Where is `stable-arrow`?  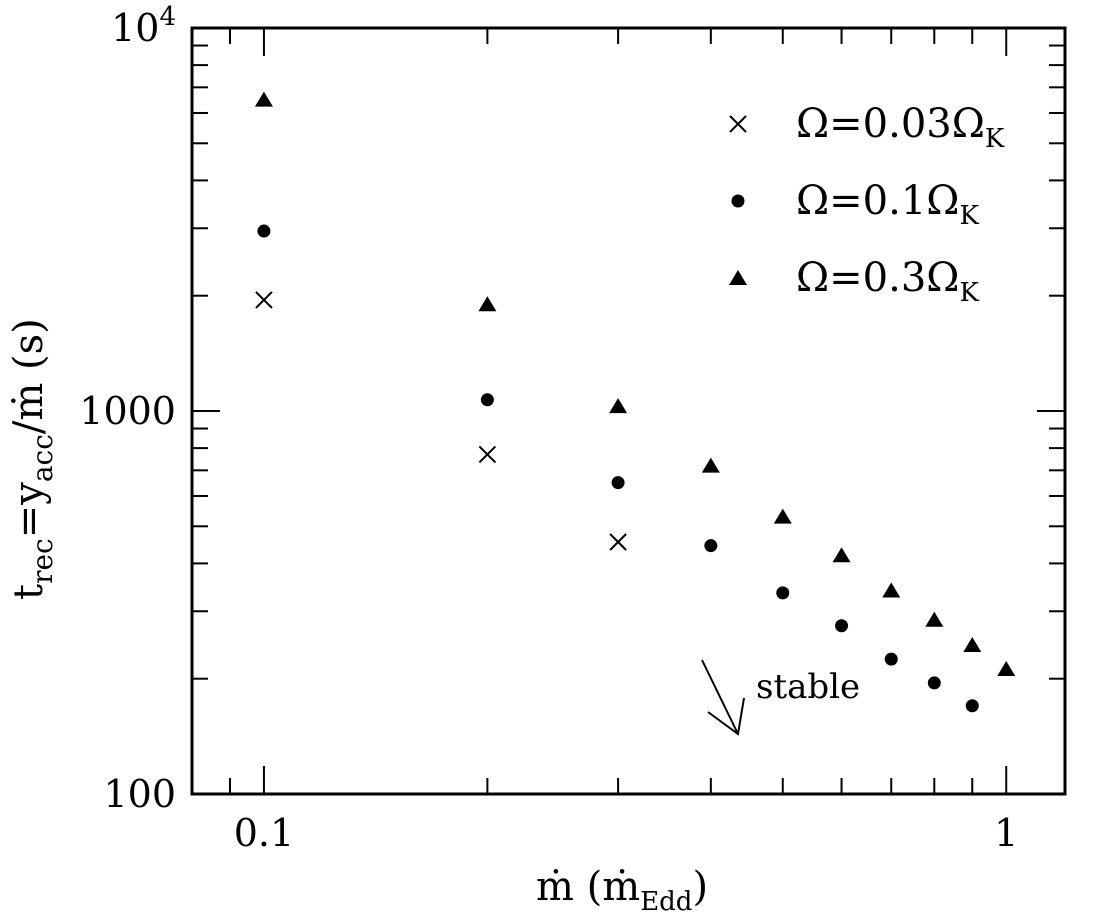
stable-arrow is located at coordinates (720, 697).